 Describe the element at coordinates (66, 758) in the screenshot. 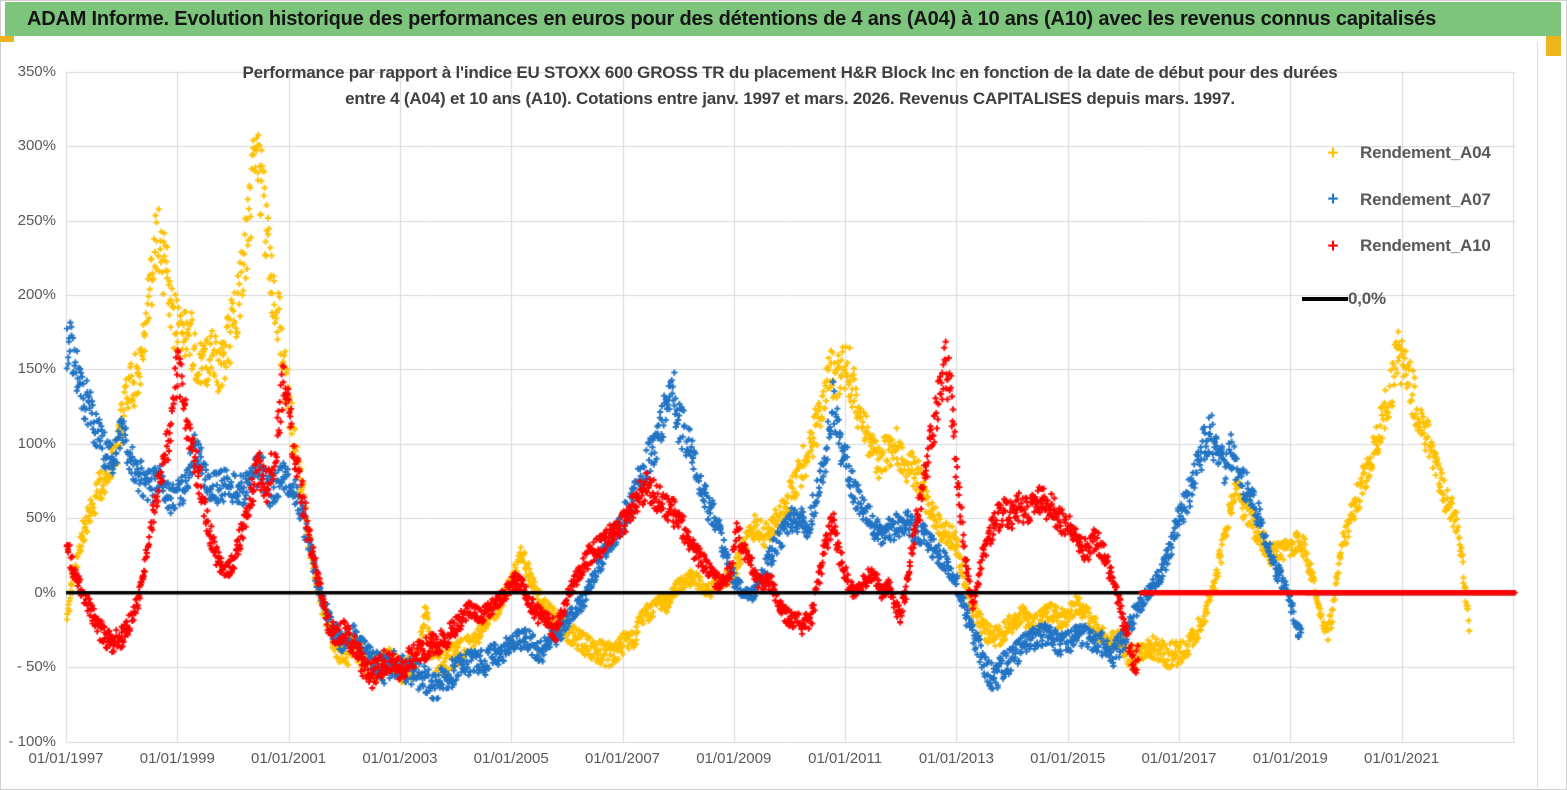

I see `x-tick-label: 01/01/1997` at that location.